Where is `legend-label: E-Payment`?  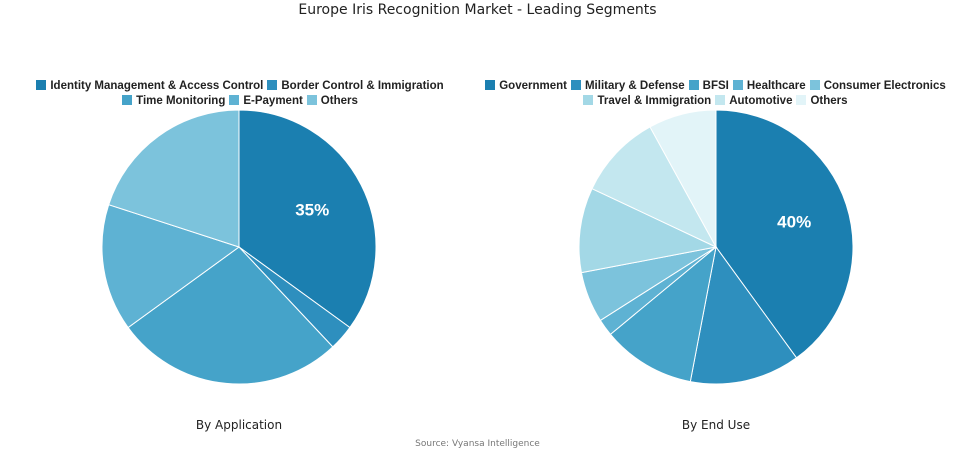 legend-label: E-Payment is located at coordinates (273, 101).